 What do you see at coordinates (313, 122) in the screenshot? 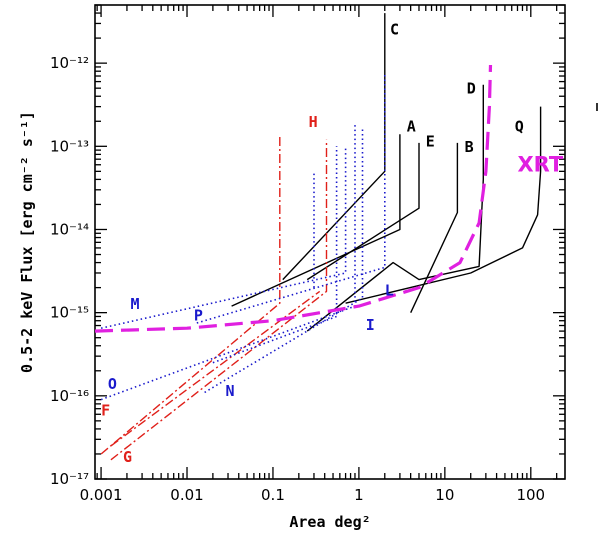
I see `curve-label-h: H` at bounding box center [313, 122].